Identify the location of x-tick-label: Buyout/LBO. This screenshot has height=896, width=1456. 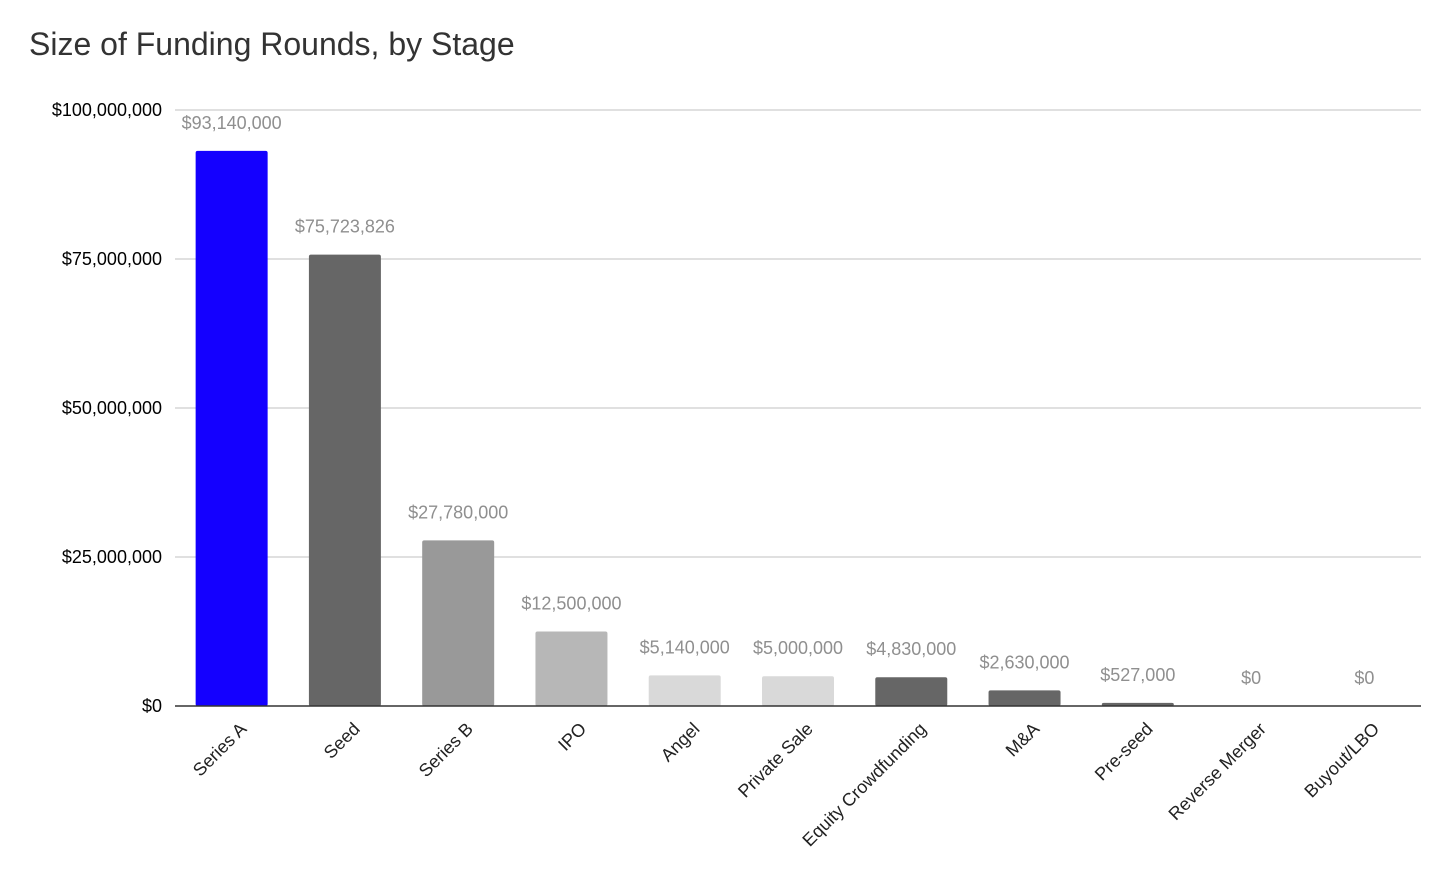
(1341, 760).